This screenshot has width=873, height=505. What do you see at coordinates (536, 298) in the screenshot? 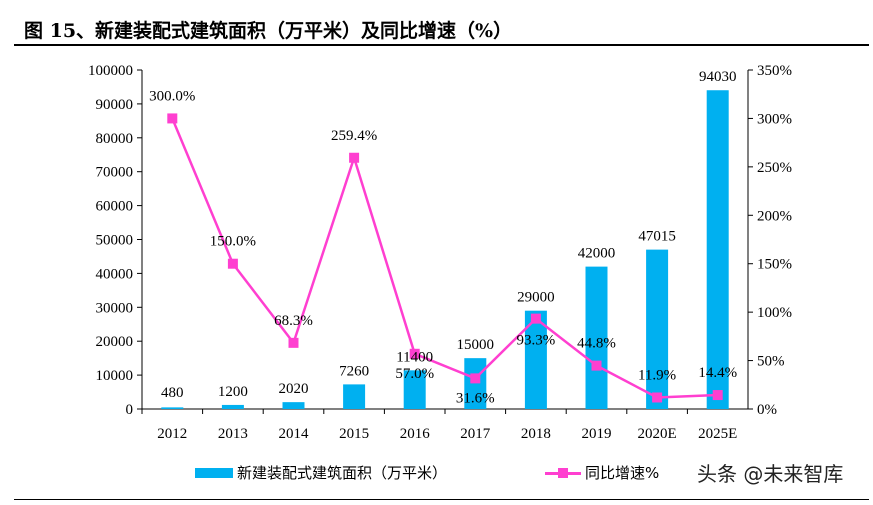
I see `bar-data-label: 29000` at bounding box center [536, 298].